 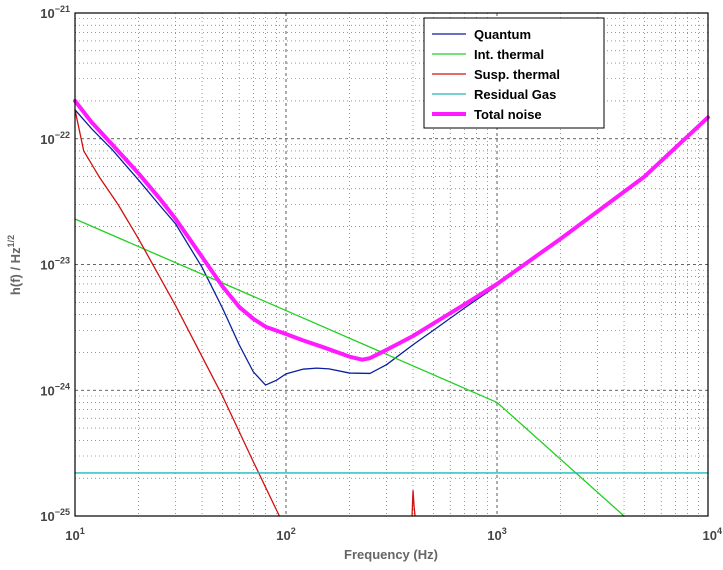 I want to click on y-axis-label: h(f) / Hz1/2, so click(x=14, y=265).